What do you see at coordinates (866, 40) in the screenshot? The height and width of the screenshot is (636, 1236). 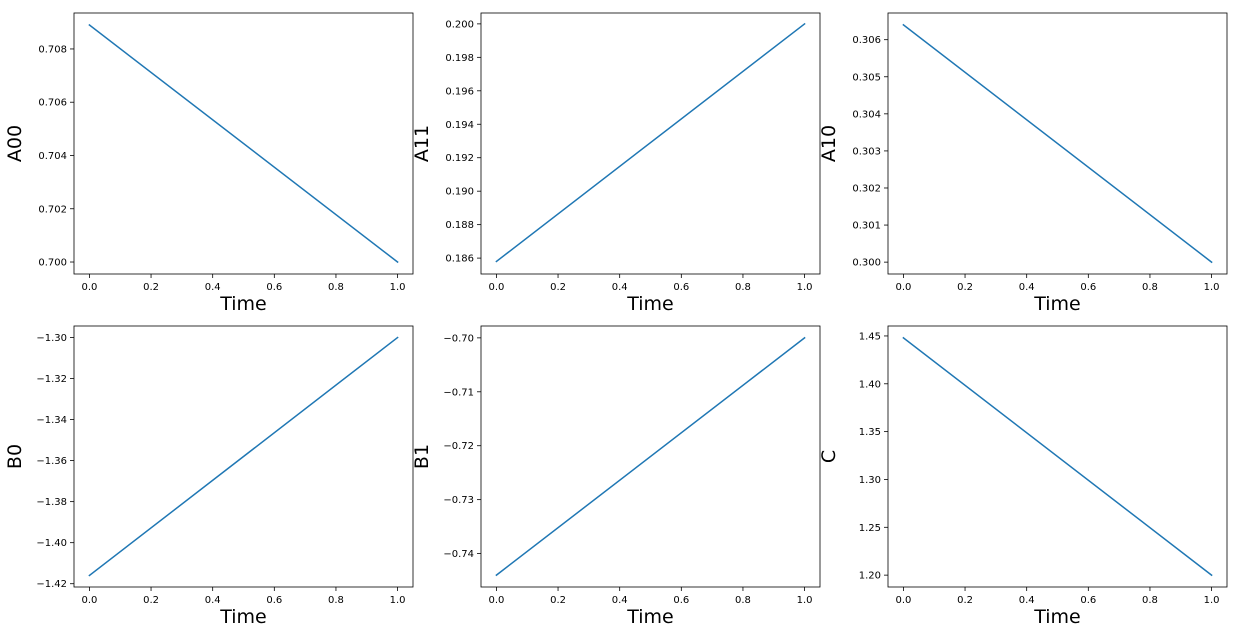 I see `y-tick-label: 0.306` at bounding box center [866, 40].